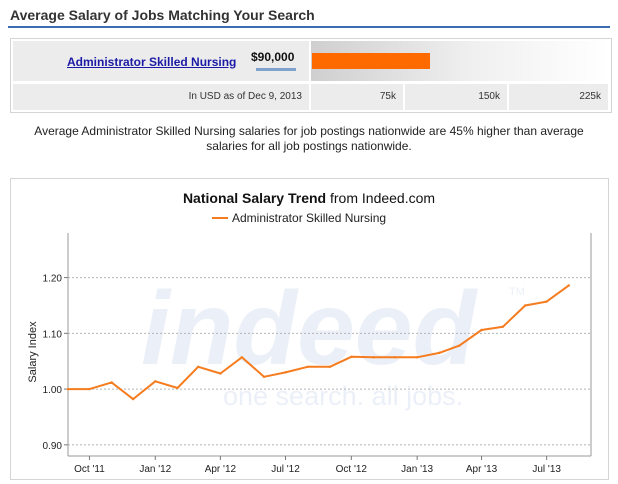  I want to click on y-tick-label: 1.00, so click(53, 390).